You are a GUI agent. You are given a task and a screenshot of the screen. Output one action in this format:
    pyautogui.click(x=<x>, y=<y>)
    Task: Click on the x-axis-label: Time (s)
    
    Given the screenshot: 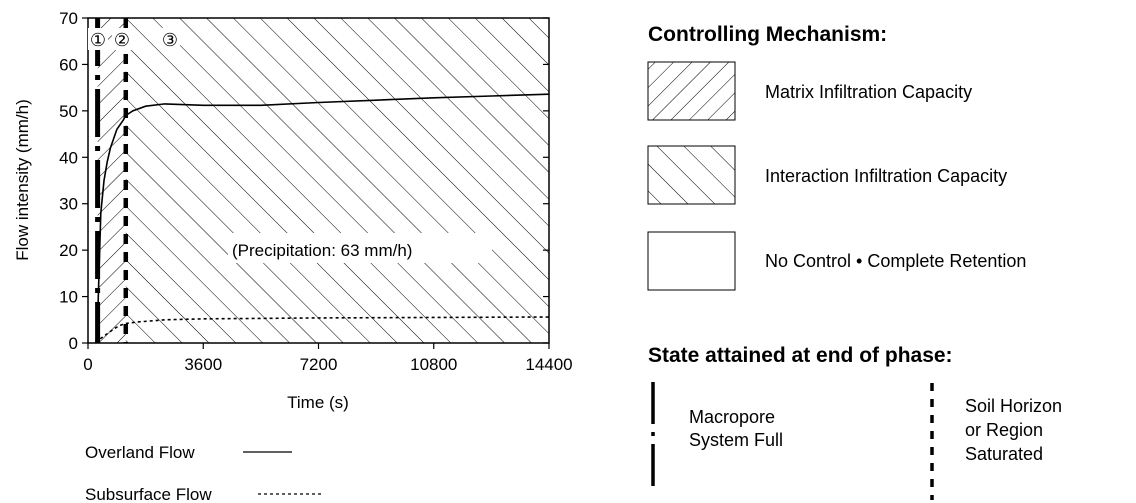 What is the action you would take?
    pyautogui.click(x=318, y=402)
    